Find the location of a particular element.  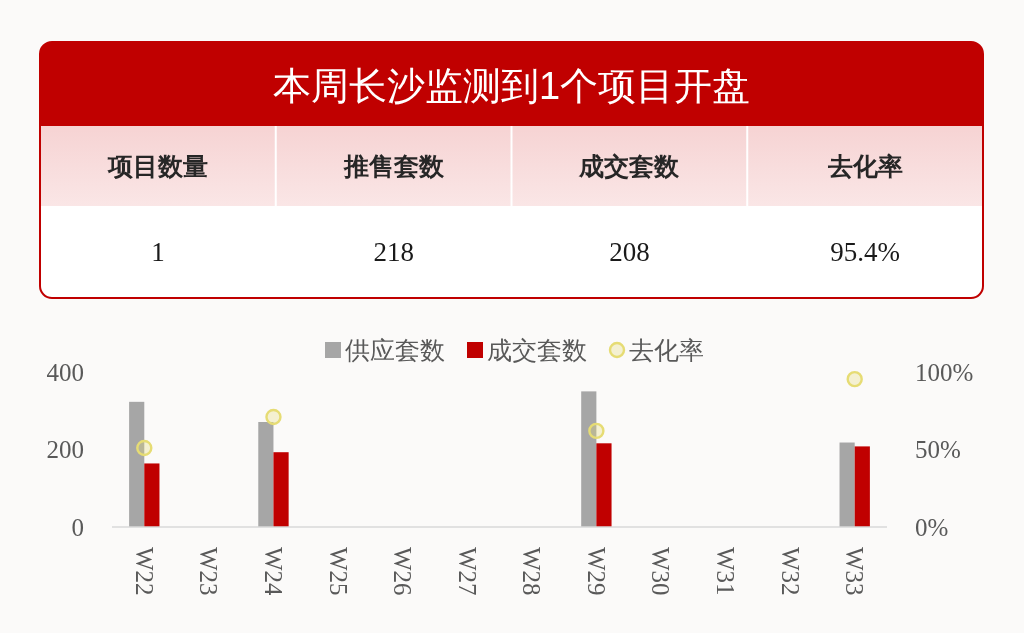

x-tick-label: W22 is located at coordinates (144, 571).